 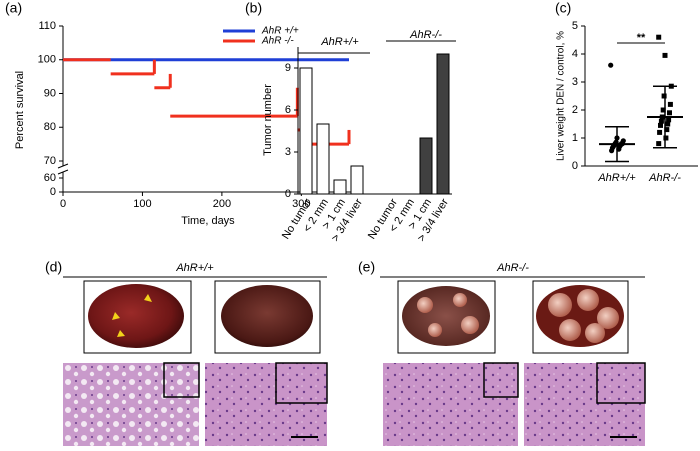 I want to click on panel-label: (a), so click(x=13, y=8).